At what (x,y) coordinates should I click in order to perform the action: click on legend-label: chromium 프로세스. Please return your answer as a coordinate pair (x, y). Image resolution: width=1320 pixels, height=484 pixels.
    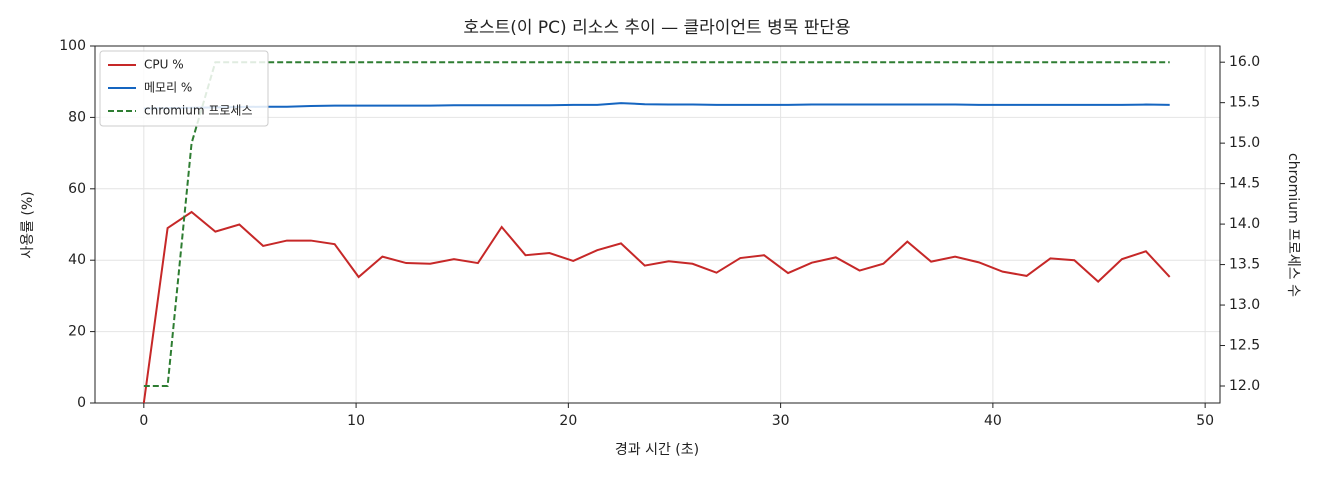
    Looking at the image, I should click on (198, 111).